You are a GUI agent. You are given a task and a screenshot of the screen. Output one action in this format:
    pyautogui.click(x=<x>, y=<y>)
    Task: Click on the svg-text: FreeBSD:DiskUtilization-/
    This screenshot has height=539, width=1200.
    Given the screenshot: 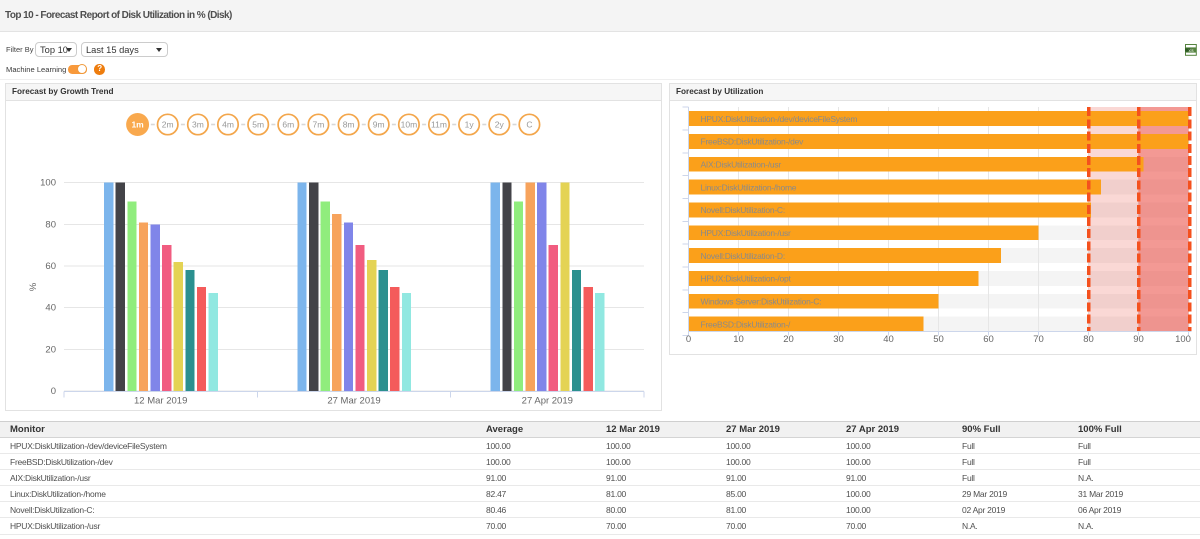 What is the action you would take?
    pyautogui.click(x=746, y=324)
    